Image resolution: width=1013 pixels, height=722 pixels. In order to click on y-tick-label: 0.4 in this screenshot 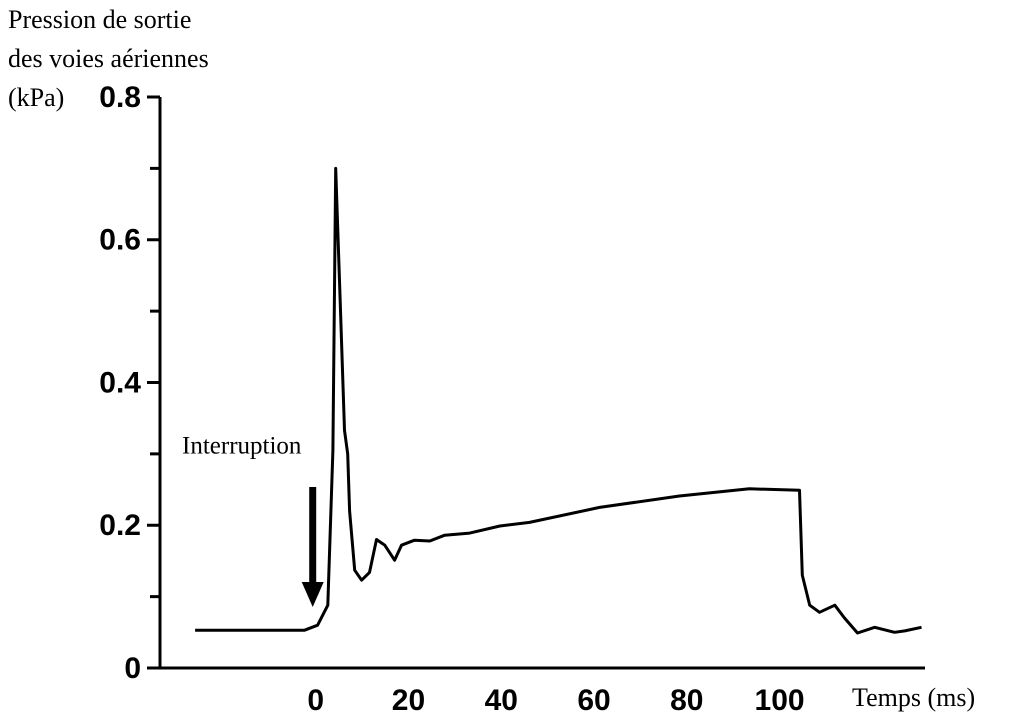, I will do `click(120, 382)`.